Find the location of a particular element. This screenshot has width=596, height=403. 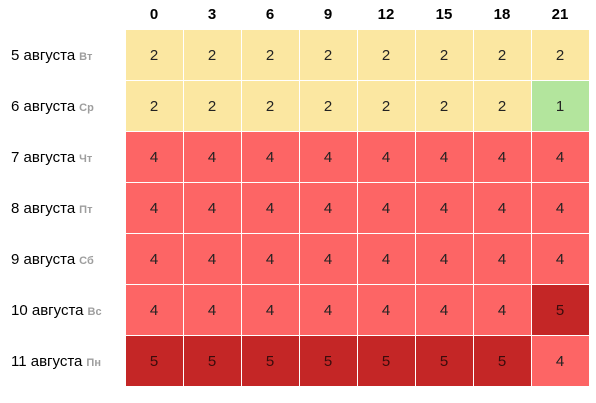

corner-cell is located at coordinates (62, 15).